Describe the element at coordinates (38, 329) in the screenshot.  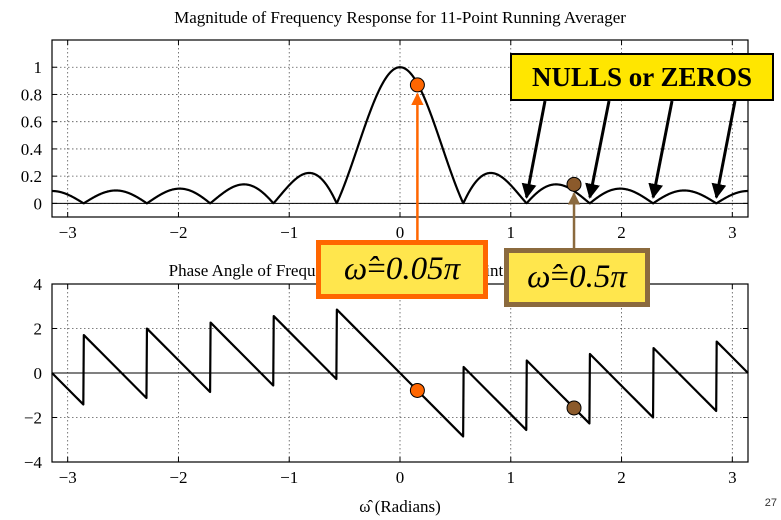
I see `y-tick-label: 2` at that location.